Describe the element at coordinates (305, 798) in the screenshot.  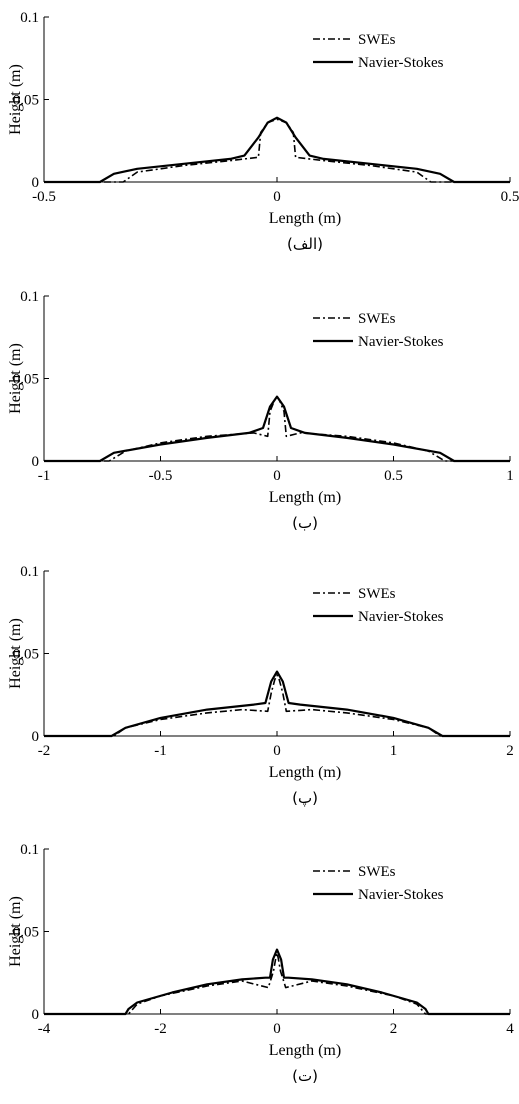
I see `panel-caption: (پ)` at that location.